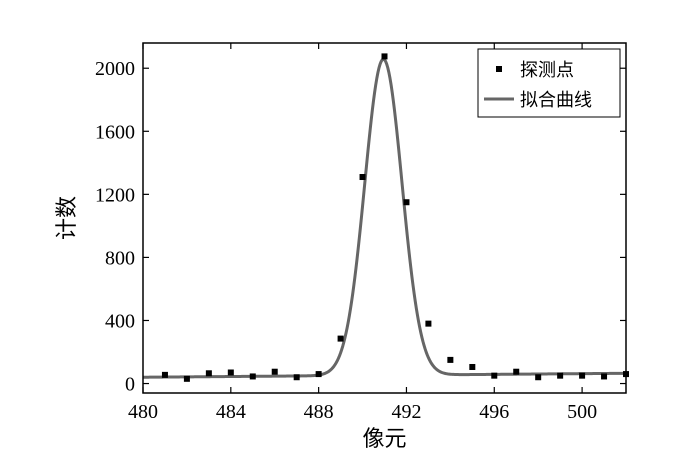  Describe the element at coordinates (582, 412) in the screenshot. I see `x-tick-label: 500` at that location.